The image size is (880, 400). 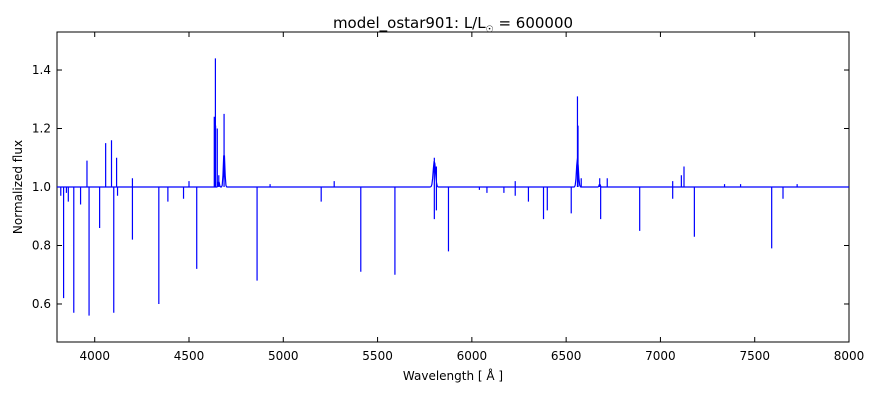 I want to click on y-axis-label: Normalized flux, so click(x=18, y=187).